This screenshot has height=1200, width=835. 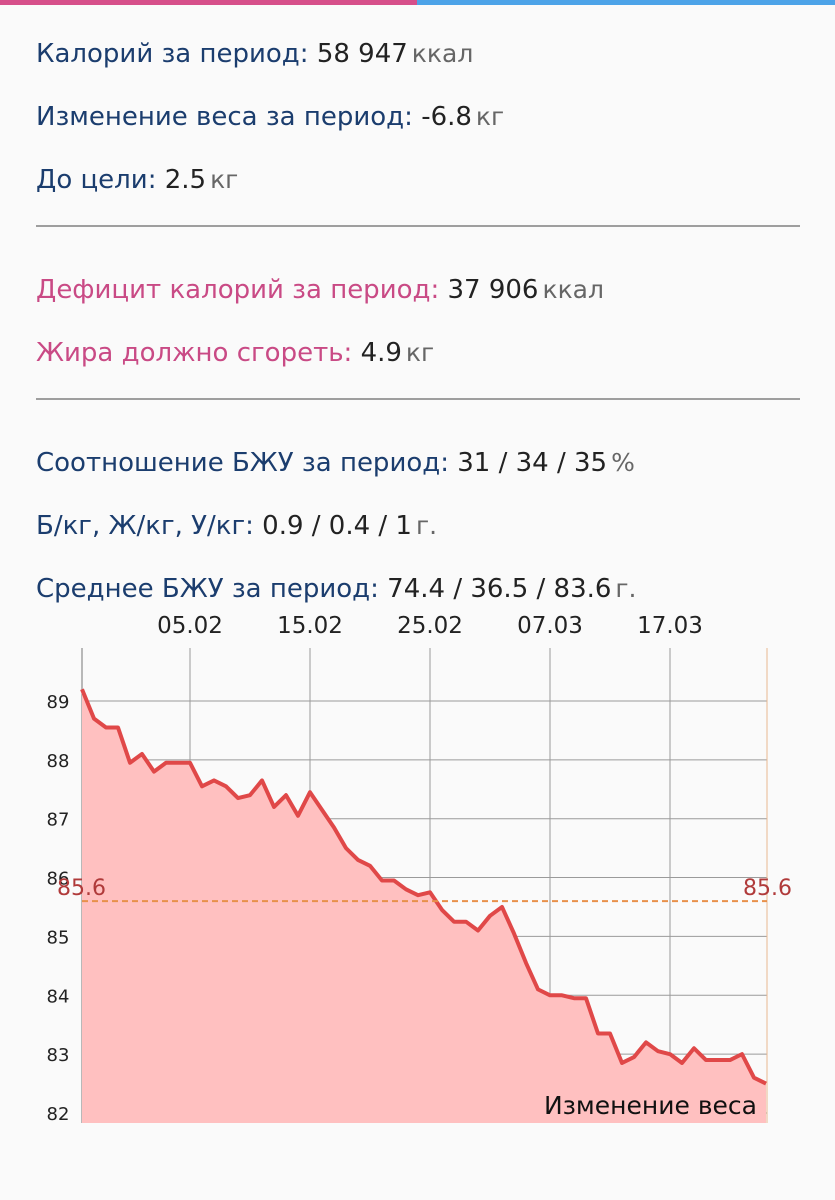 What do you see at coordinates (145, 526) in the screenshot?
I see `stat-label: Б/кг, Ж/кг, У/кг:` at bounding box center [145, 526].